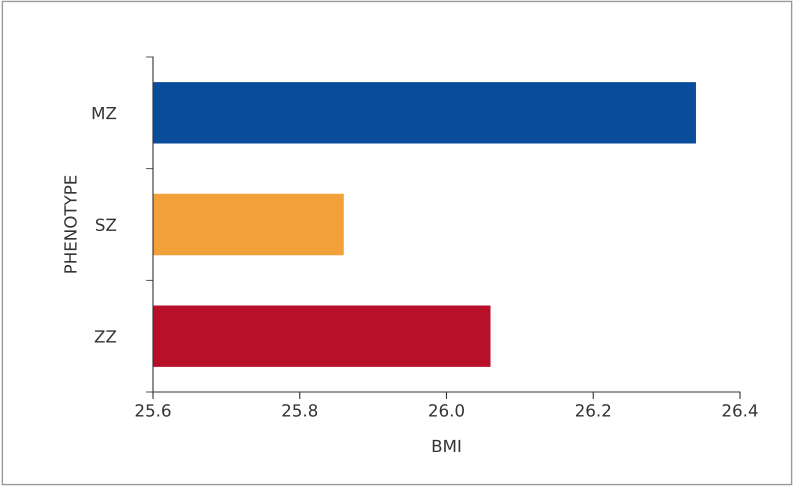 This screenshot has height=486, width=794. I want to click on y-tick-label: ZZ, so click(105, 336).